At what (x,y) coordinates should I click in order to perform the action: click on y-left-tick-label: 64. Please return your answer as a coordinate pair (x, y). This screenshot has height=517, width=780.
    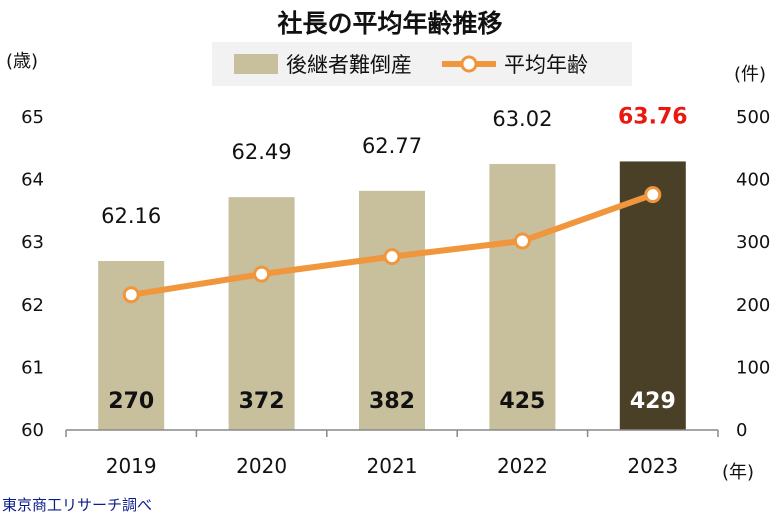
    Looking at the image, I should click on (32, 180).